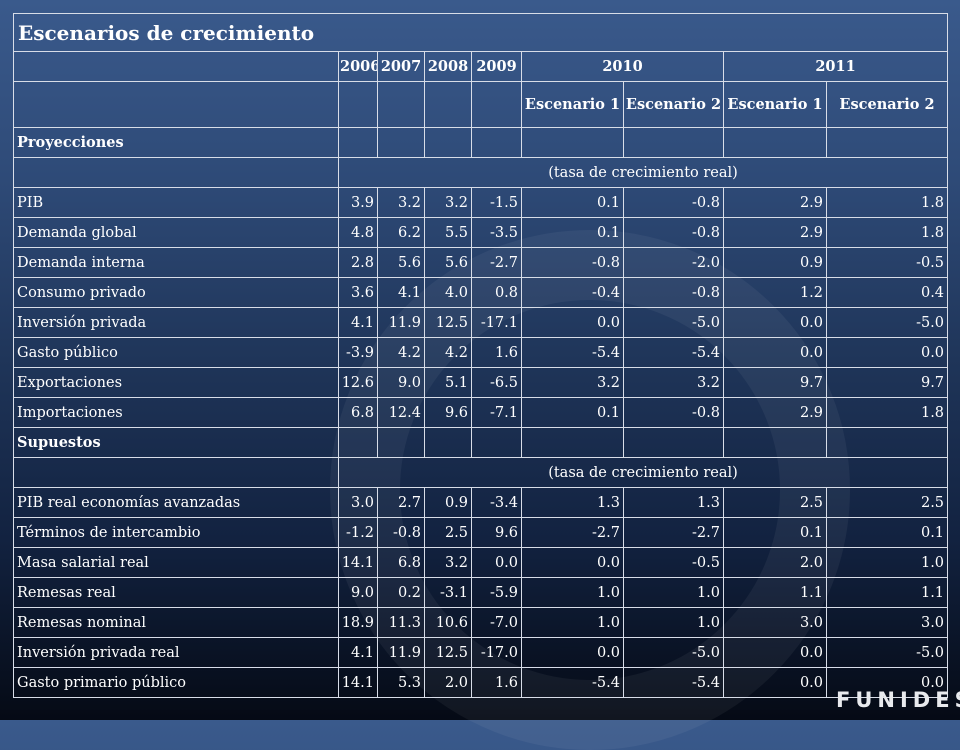 The width and height of the screenshot is (960, 750). I want to click on row-label: PIB, so click(176, 202).